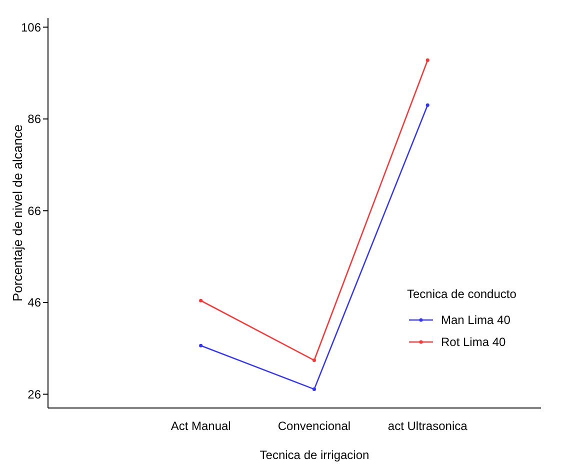 This screenshot has width=565, height=473. Describe the element at coordinates (200, 426) in the screenshot. I see `x-tick-label: Act Manual` at that location.